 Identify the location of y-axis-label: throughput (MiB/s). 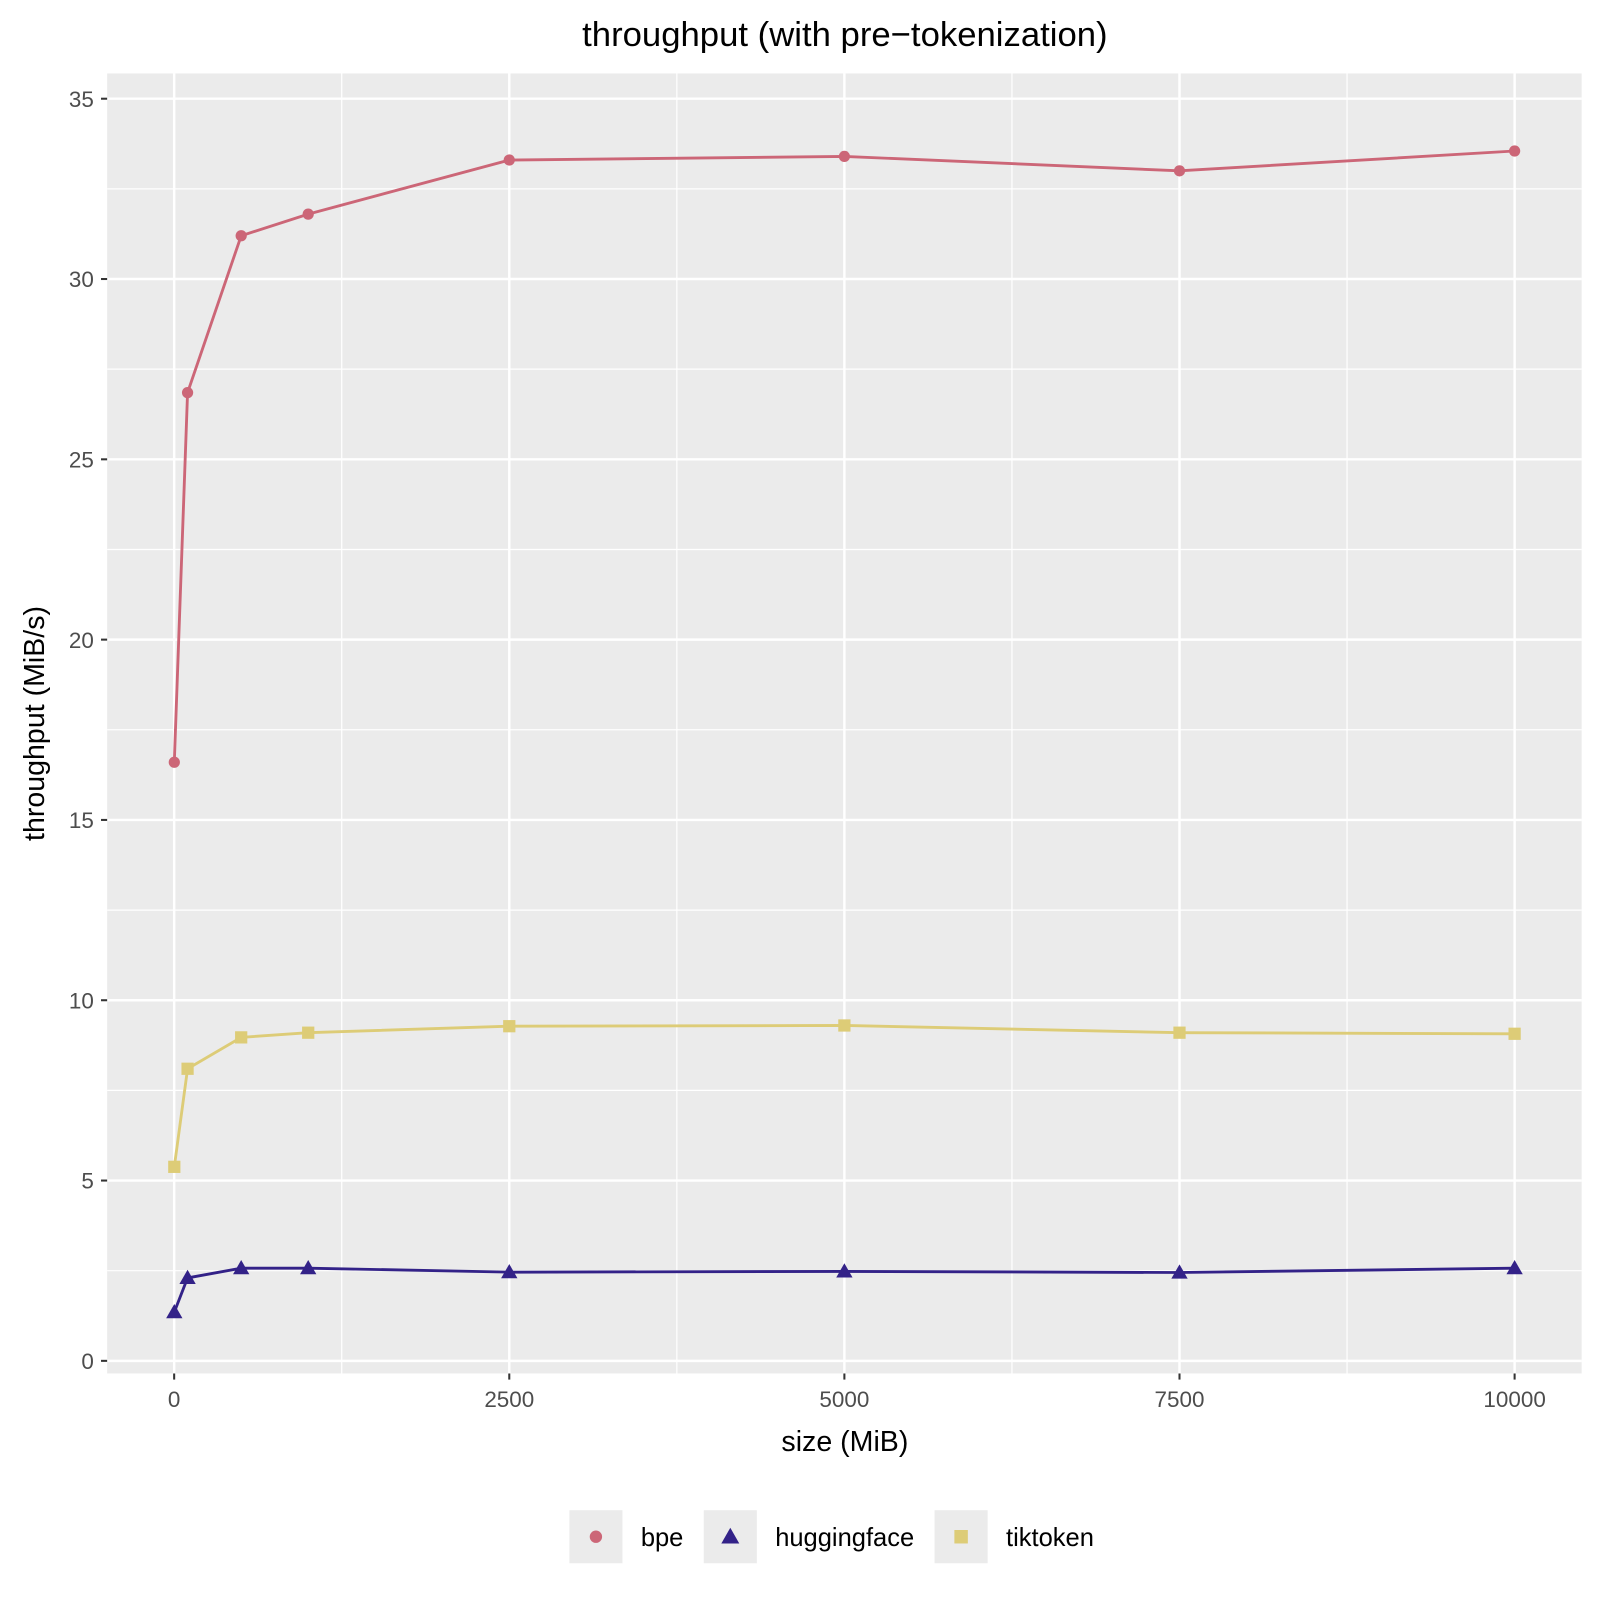
(35, 723).